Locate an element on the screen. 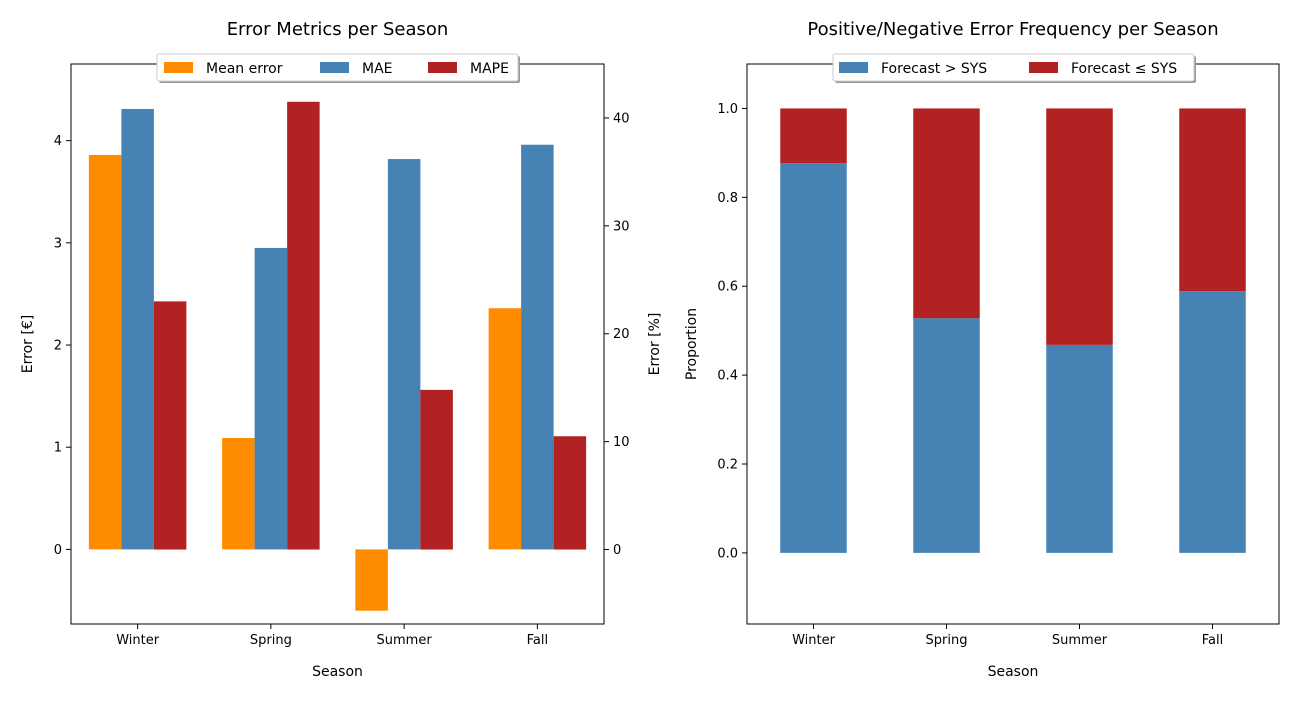  bar-mean-error-summer is located at coordinates (371, 580).